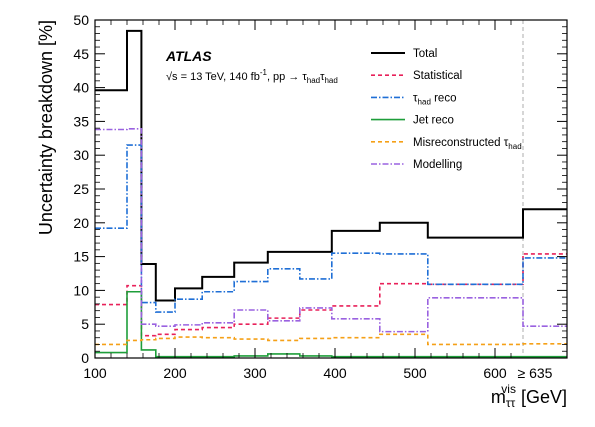 Image resolution: width=595 pixels, height=427 pixels. I want to click on legend-label-1: Statistical, so click(437, 76).